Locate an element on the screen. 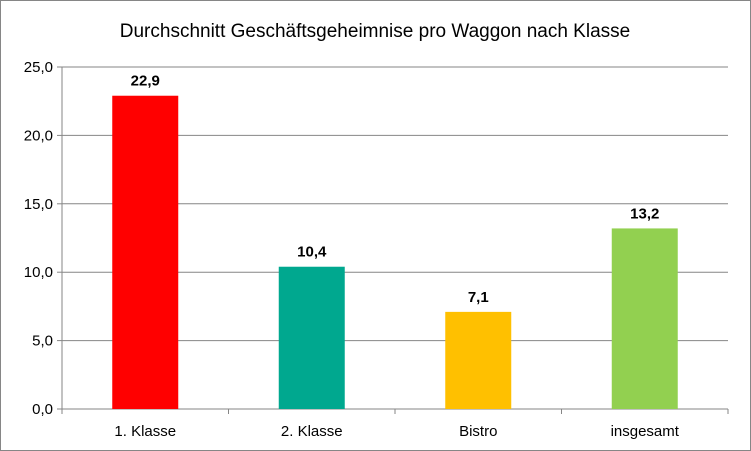  category-label: Bistro is located at coordinates (478, 431).